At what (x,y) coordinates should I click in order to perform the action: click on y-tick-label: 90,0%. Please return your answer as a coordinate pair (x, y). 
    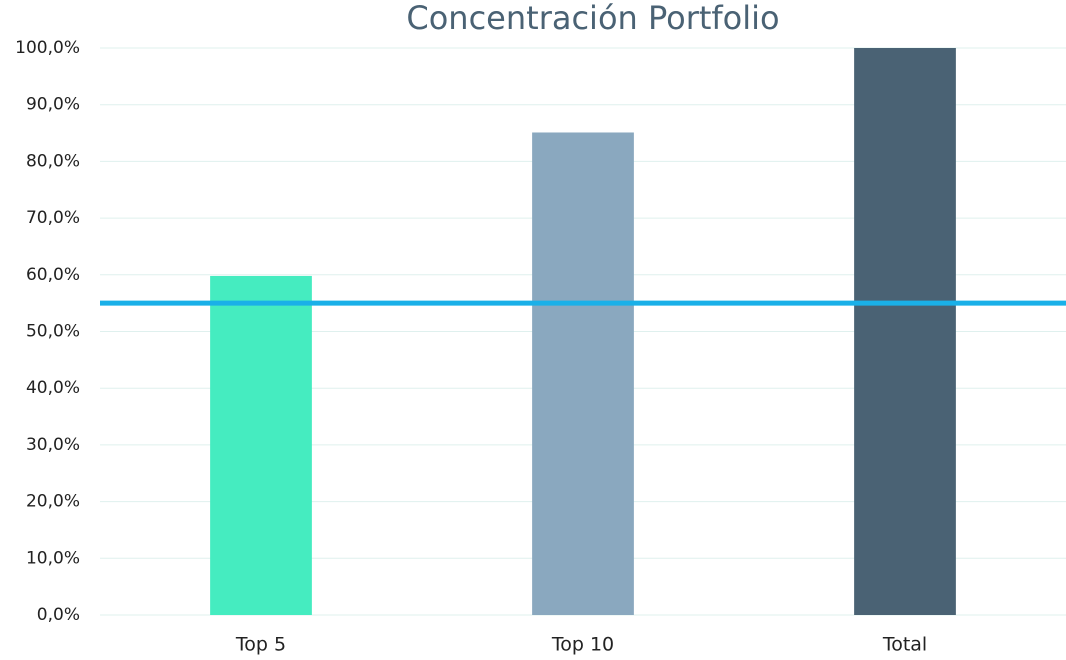
    Looking at the image, I should click on (53, 105).